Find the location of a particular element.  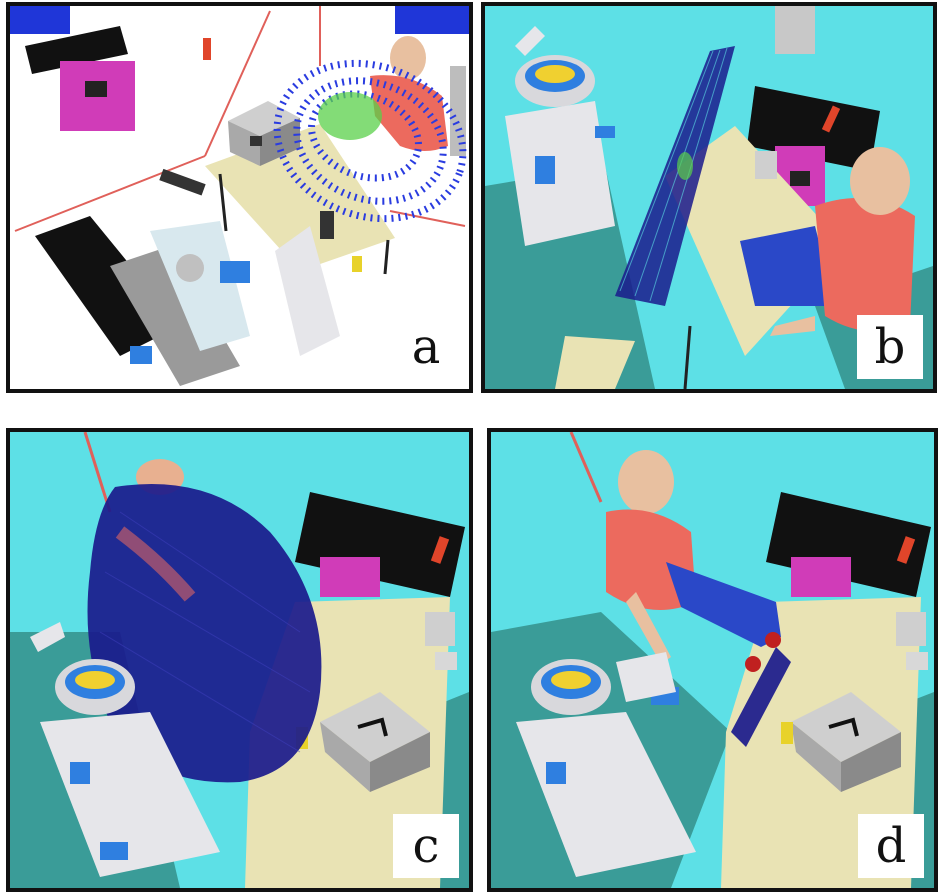

panel-label-box: b is located at coordinates (890, 347).